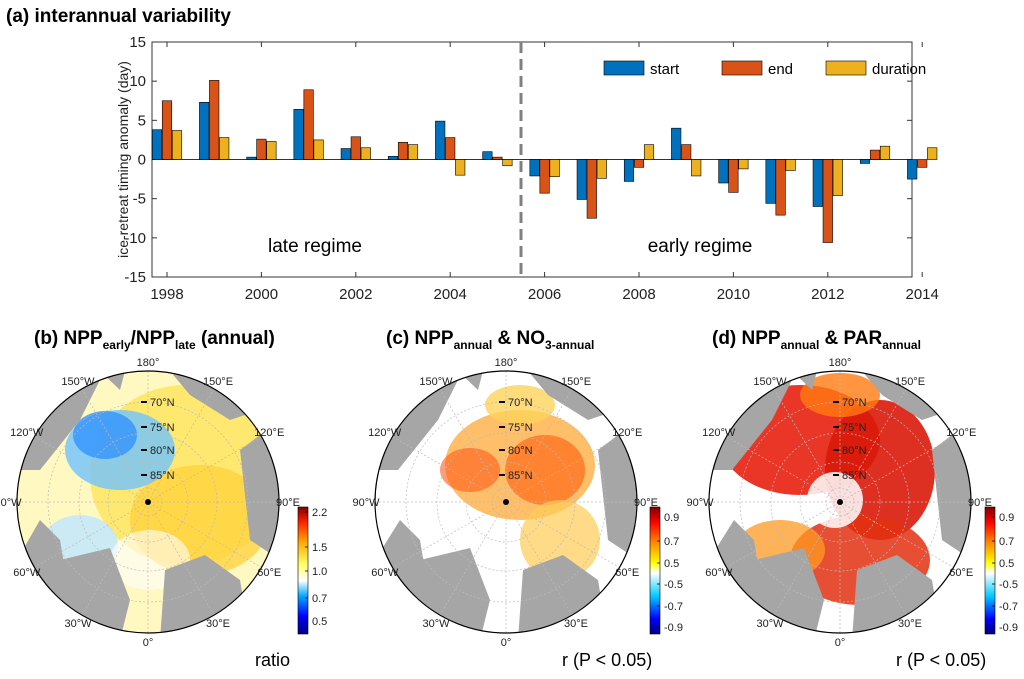 The width and height of the screenshot is (1024, 679). I want to click on map-c-lat-label: 85°N, so click(520, 476).